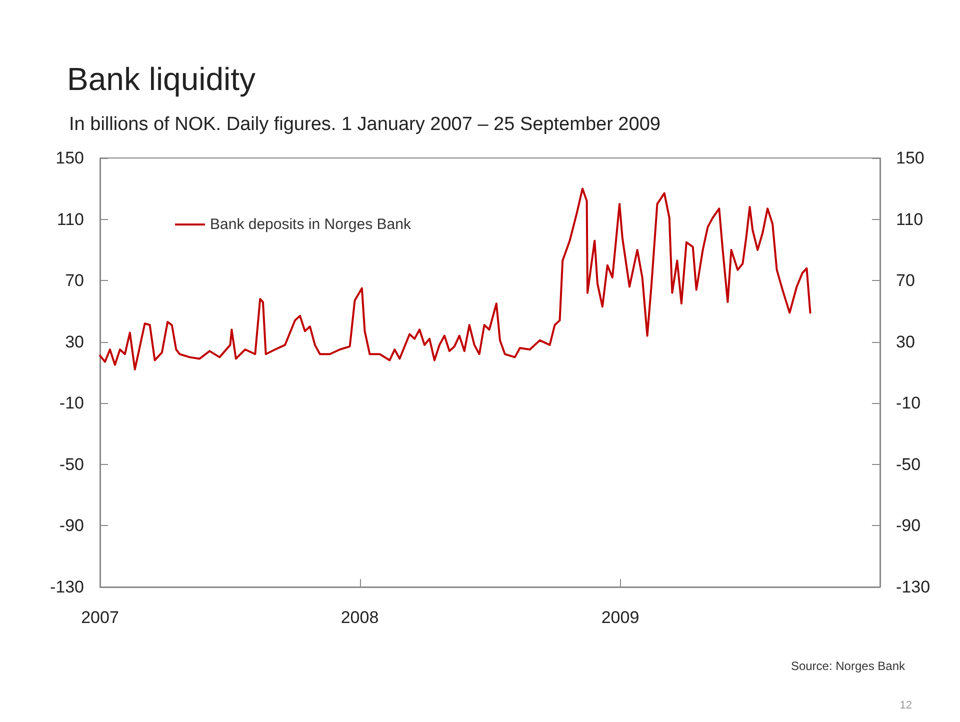  What do you see at coordinates (908, 526) in the screenshot?
I see `y2-tick-label: -90` at bounding box center [908, 526].